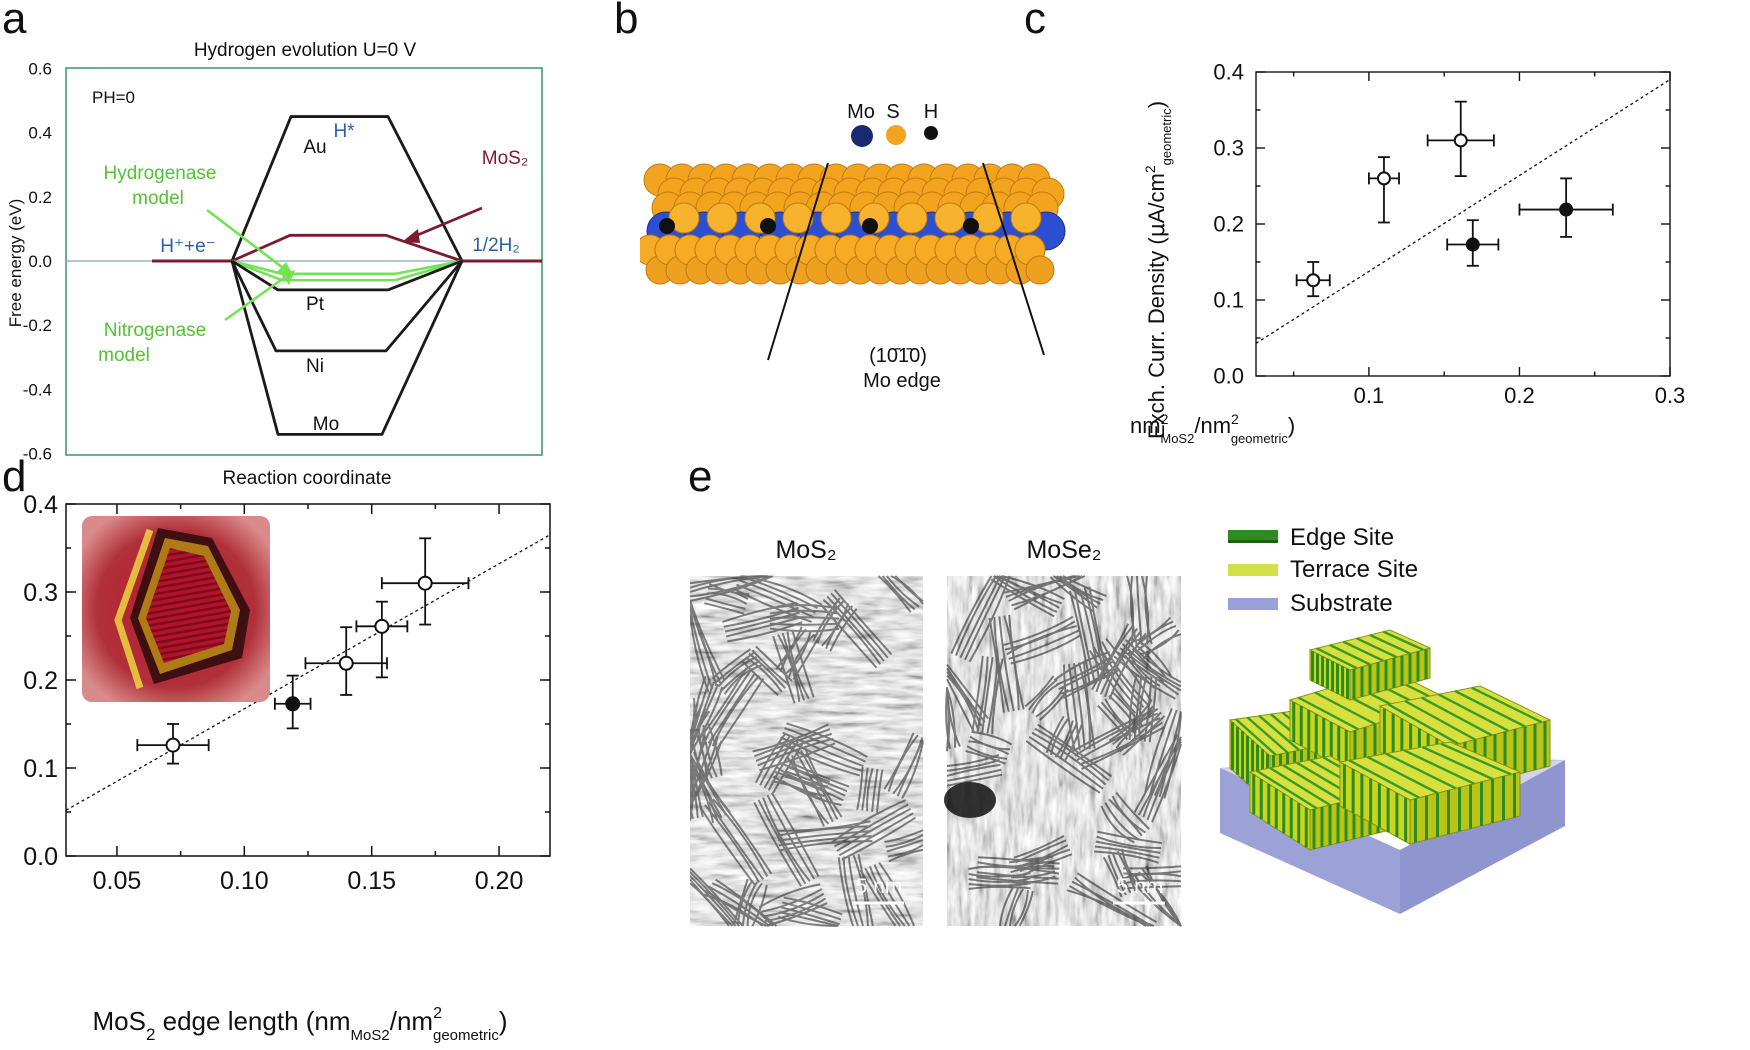 The height and width of the screenshot is (1050, 1750). I want to click on legend-h-label: H, so click(931, 112).